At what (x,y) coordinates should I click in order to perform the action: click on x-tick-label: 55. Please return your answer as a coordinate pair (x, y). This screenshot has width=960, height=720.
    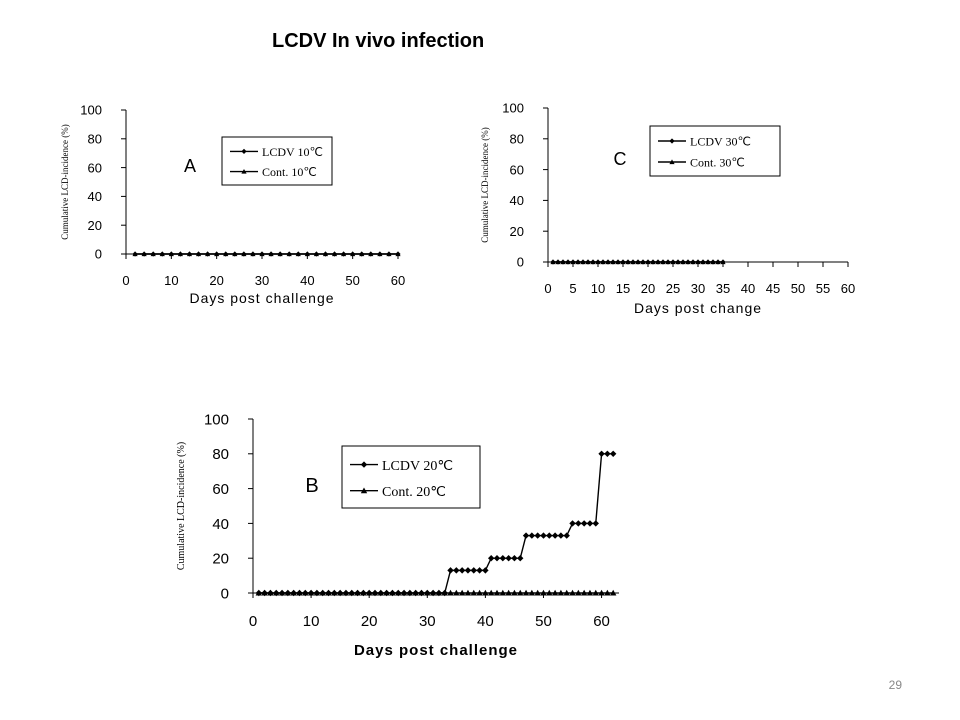
    Looking at the image, I should click on (823, 288).